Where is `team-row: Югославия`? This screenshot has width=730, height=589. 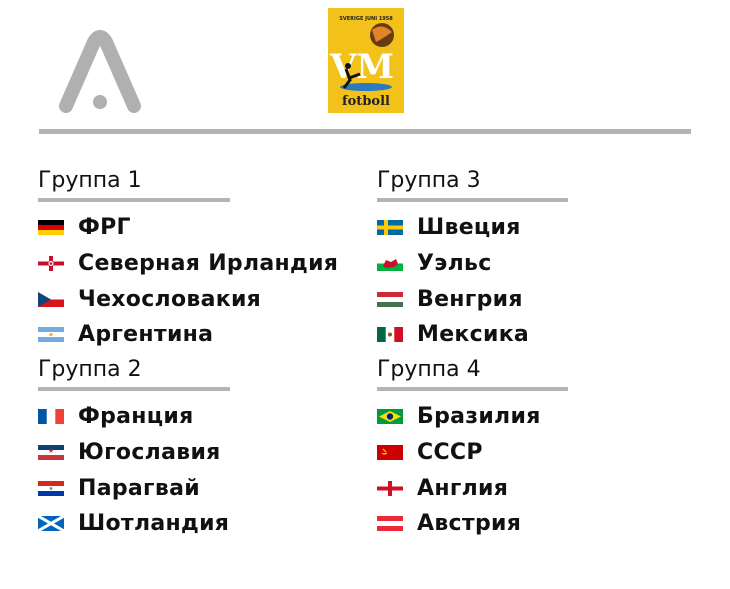
team-row: Югославия is located at coordinates (203, 453).